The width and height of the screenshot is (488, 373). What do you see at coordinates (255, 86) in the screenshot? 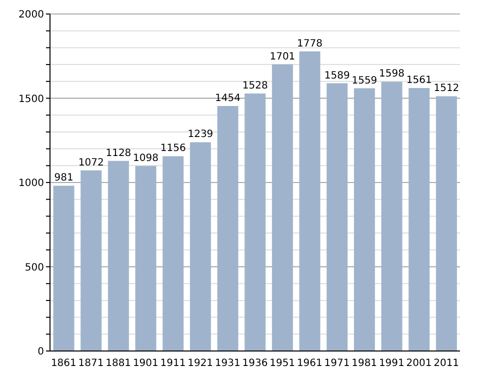
I see `data-label: 1528` at bounding box center [255, 86].